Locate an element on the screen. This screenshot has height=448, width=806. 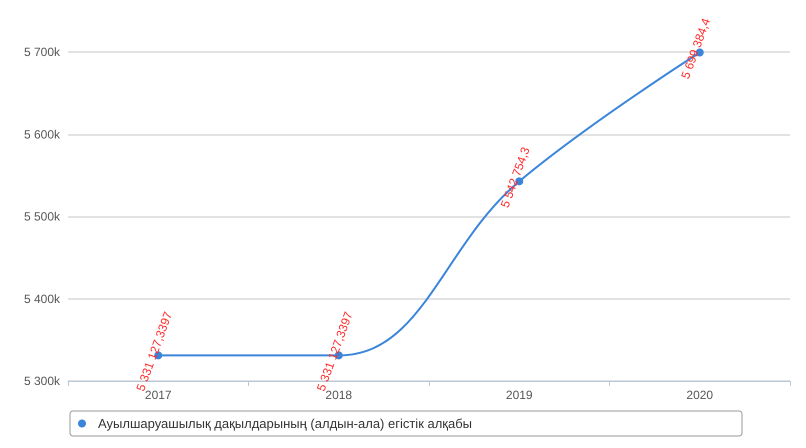
y-tick-label: 5 700k is located at coordinates (42, 52).